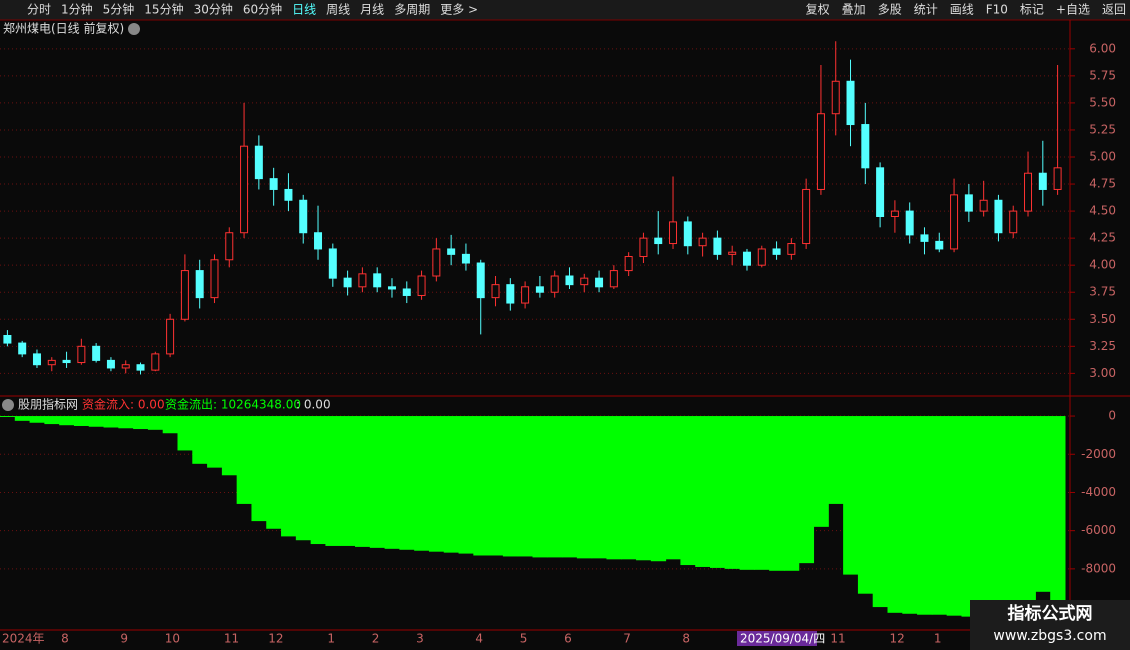 The height and width of the screenshot is (650, 1130). What do you see at coordinates (1102, 319) in the screenshot?
I see `y-tick-label: 3.50` at bounding box center [1102, 319].